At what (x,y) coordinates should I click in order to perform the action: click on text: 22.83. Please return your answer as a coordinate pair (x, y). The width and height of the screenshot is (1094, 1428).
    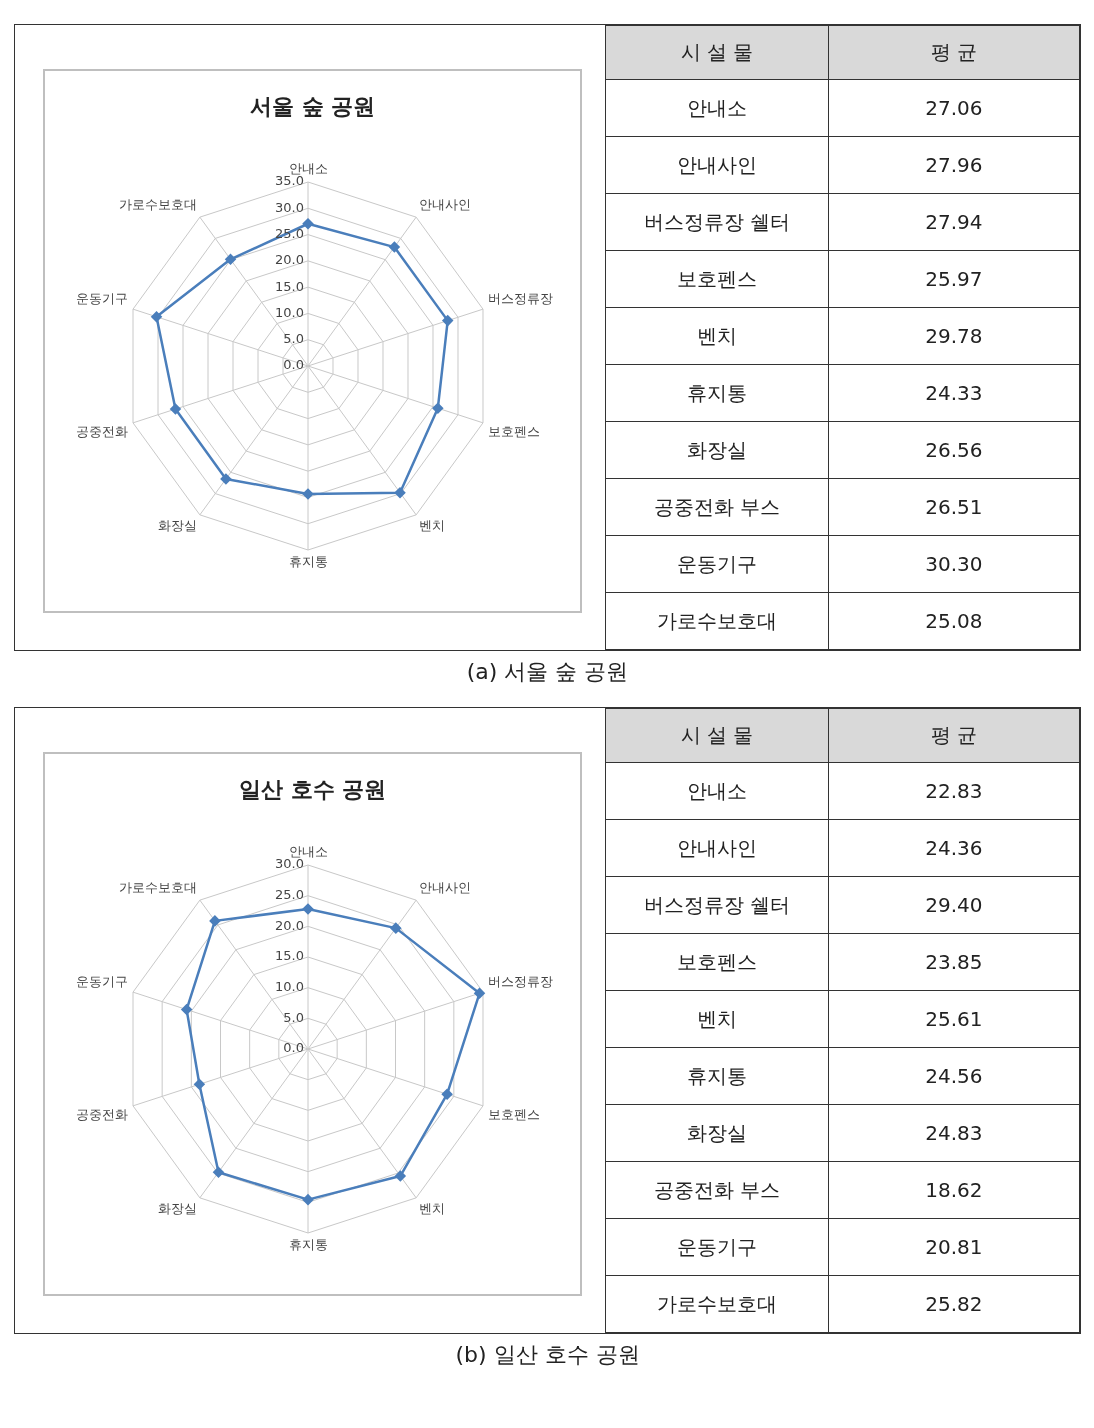
    Looking at the image, I should click on (954, 791).